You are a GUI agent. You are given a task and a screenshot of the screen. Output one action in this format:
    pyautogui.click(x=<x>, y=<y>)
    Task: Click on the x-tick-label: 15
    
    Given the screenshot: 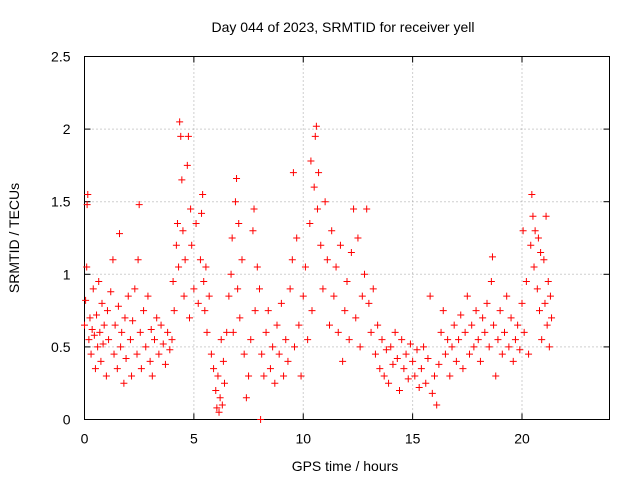 What is the action you would take?
    pyautogui.click(x=413, y=439)
    